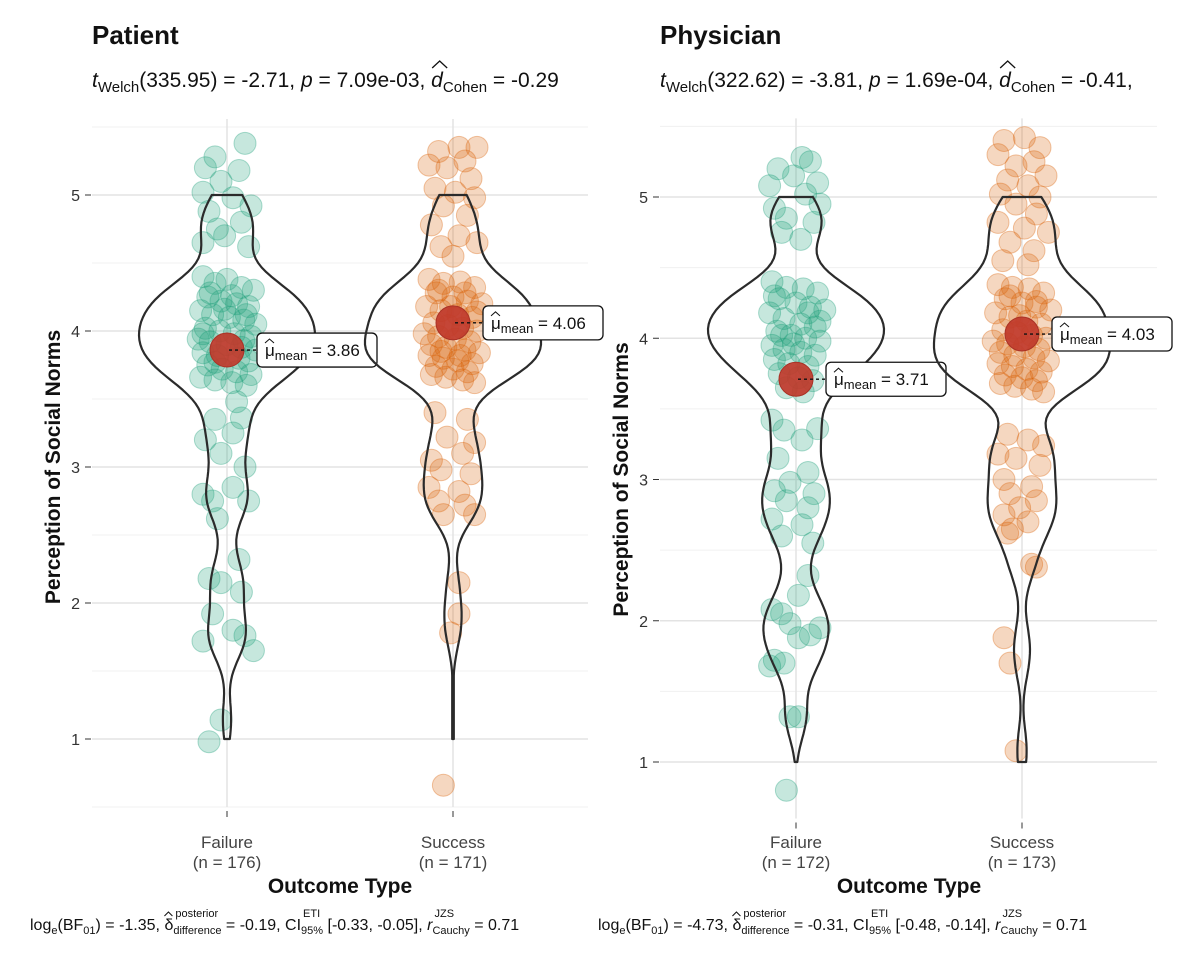 Image resolution: width=1200 pixels, height=968 pixels. I want to click on stat-df: 322.62, so click(746, 80).